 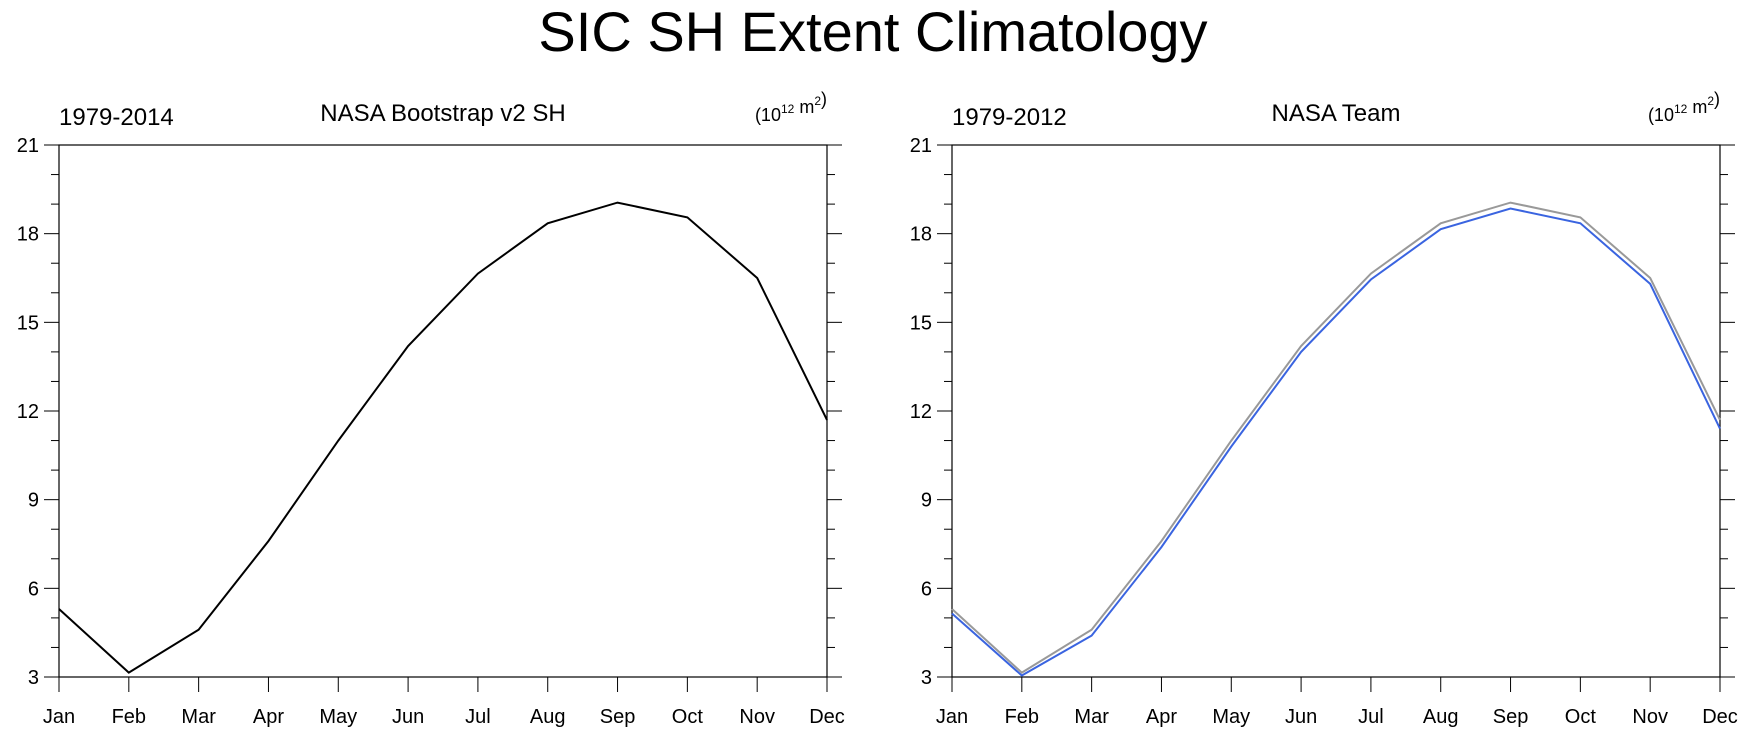 I want to click on page-title: SIC SH Extent Climatology, so click(x=873, y=31).